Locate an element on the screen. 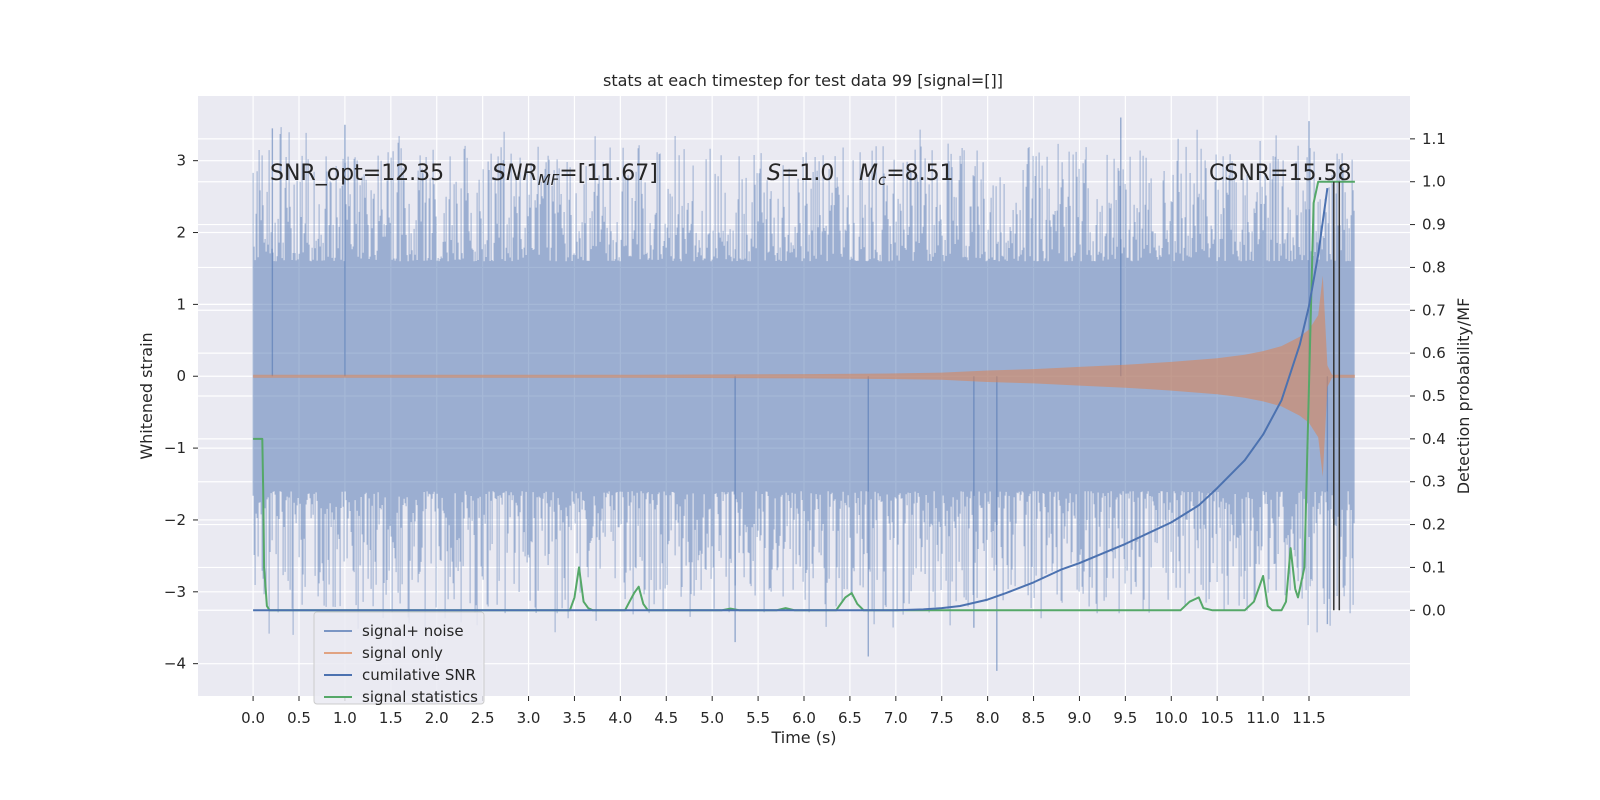 The width and height of the screenshot is (1600, 800). y-right-tick-label: 0.1 is located at coordinates (1434, 567).